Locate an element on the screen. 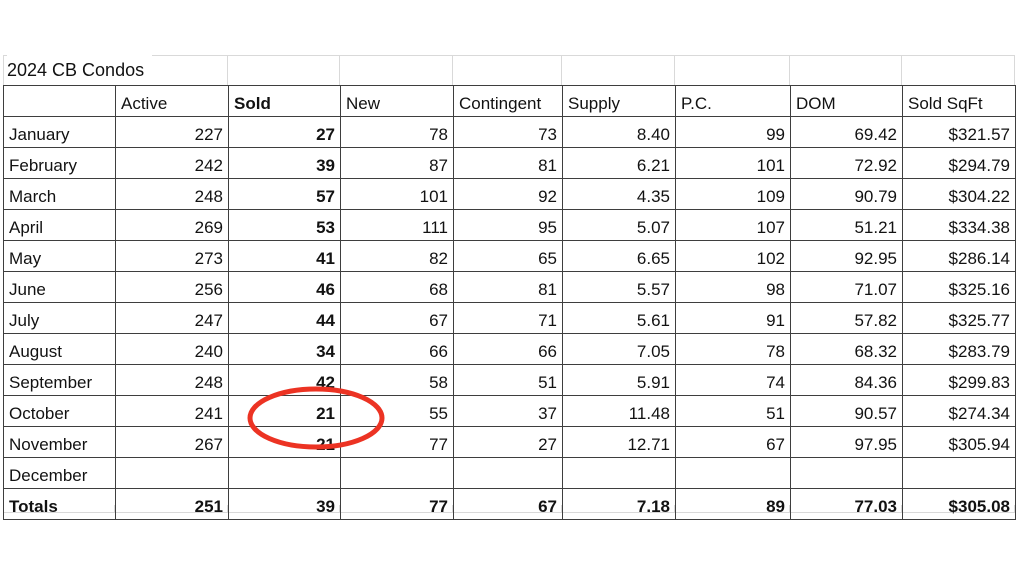  cell-sold-sqft: $305.94 is located at coordinates (959, 442).